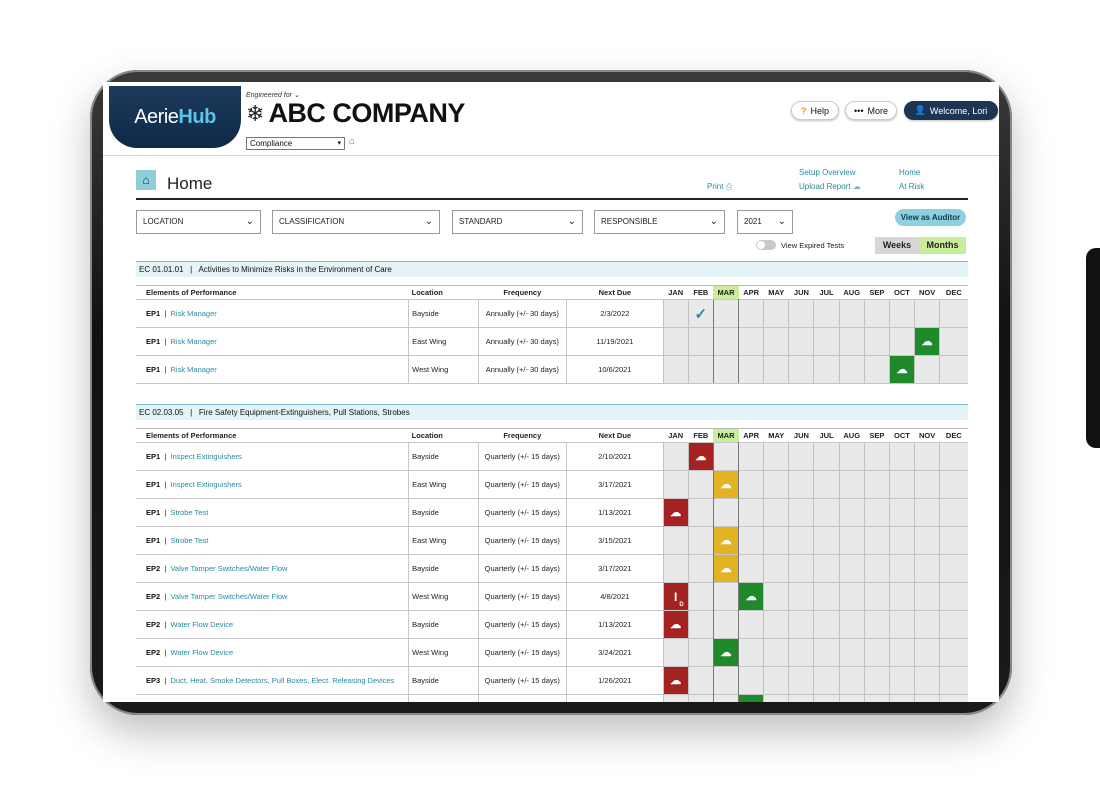 The height and width of the screenshot is (800, 1100). Describe the element at coordinates (701, 435) in the screenshot. I see `month-header-feb: FEB` at that location.